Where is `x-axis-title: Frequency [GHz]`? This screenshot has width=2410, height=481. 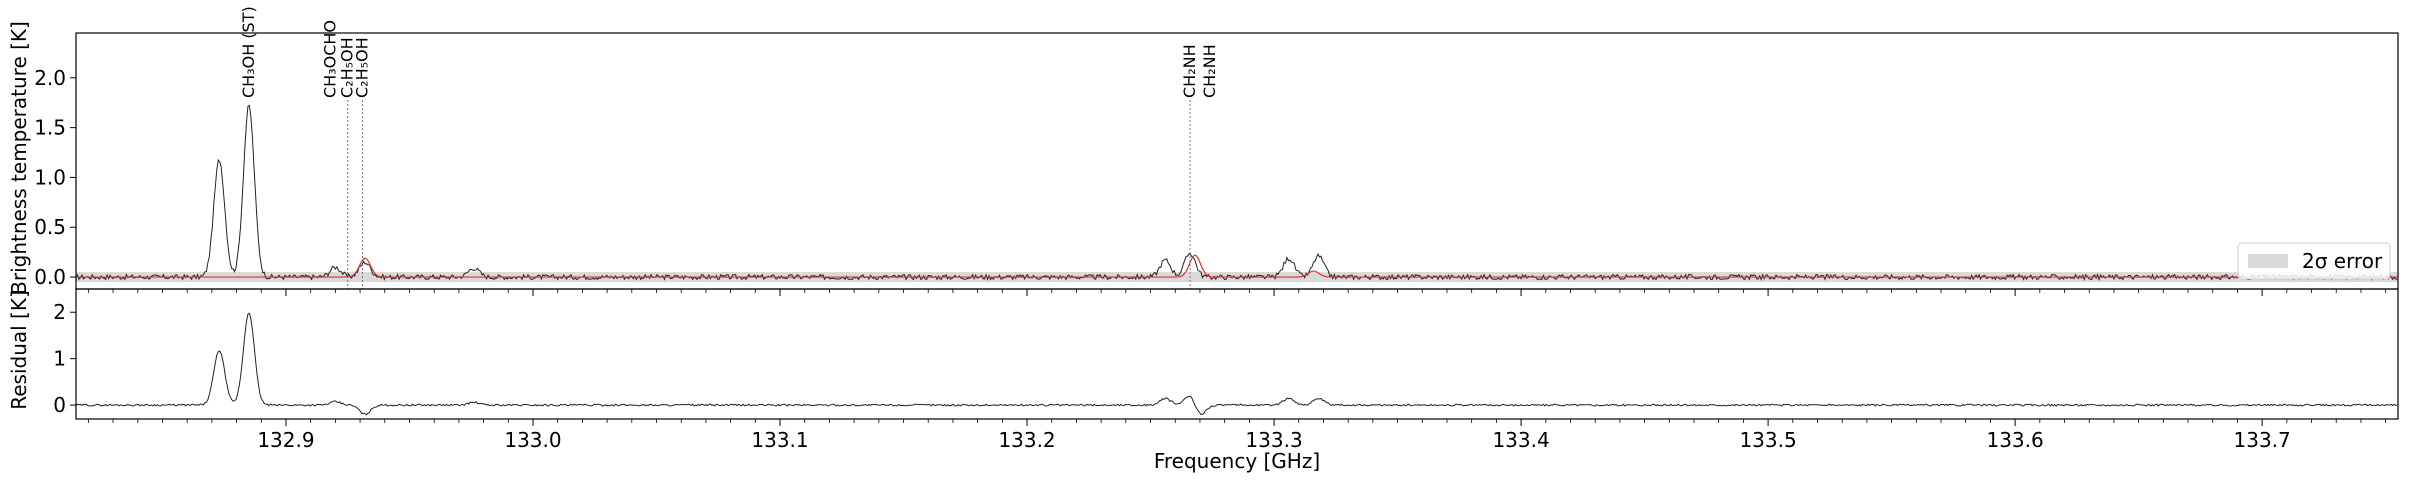 x-axis-title: Frequency [GHz] is located at coordinates (1237, 461).